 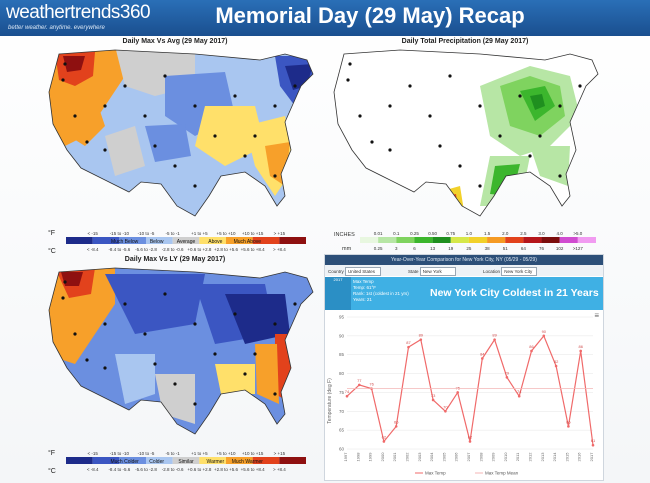 I want to click on max-temp-data-label: 74, so click(x=347, y=391).